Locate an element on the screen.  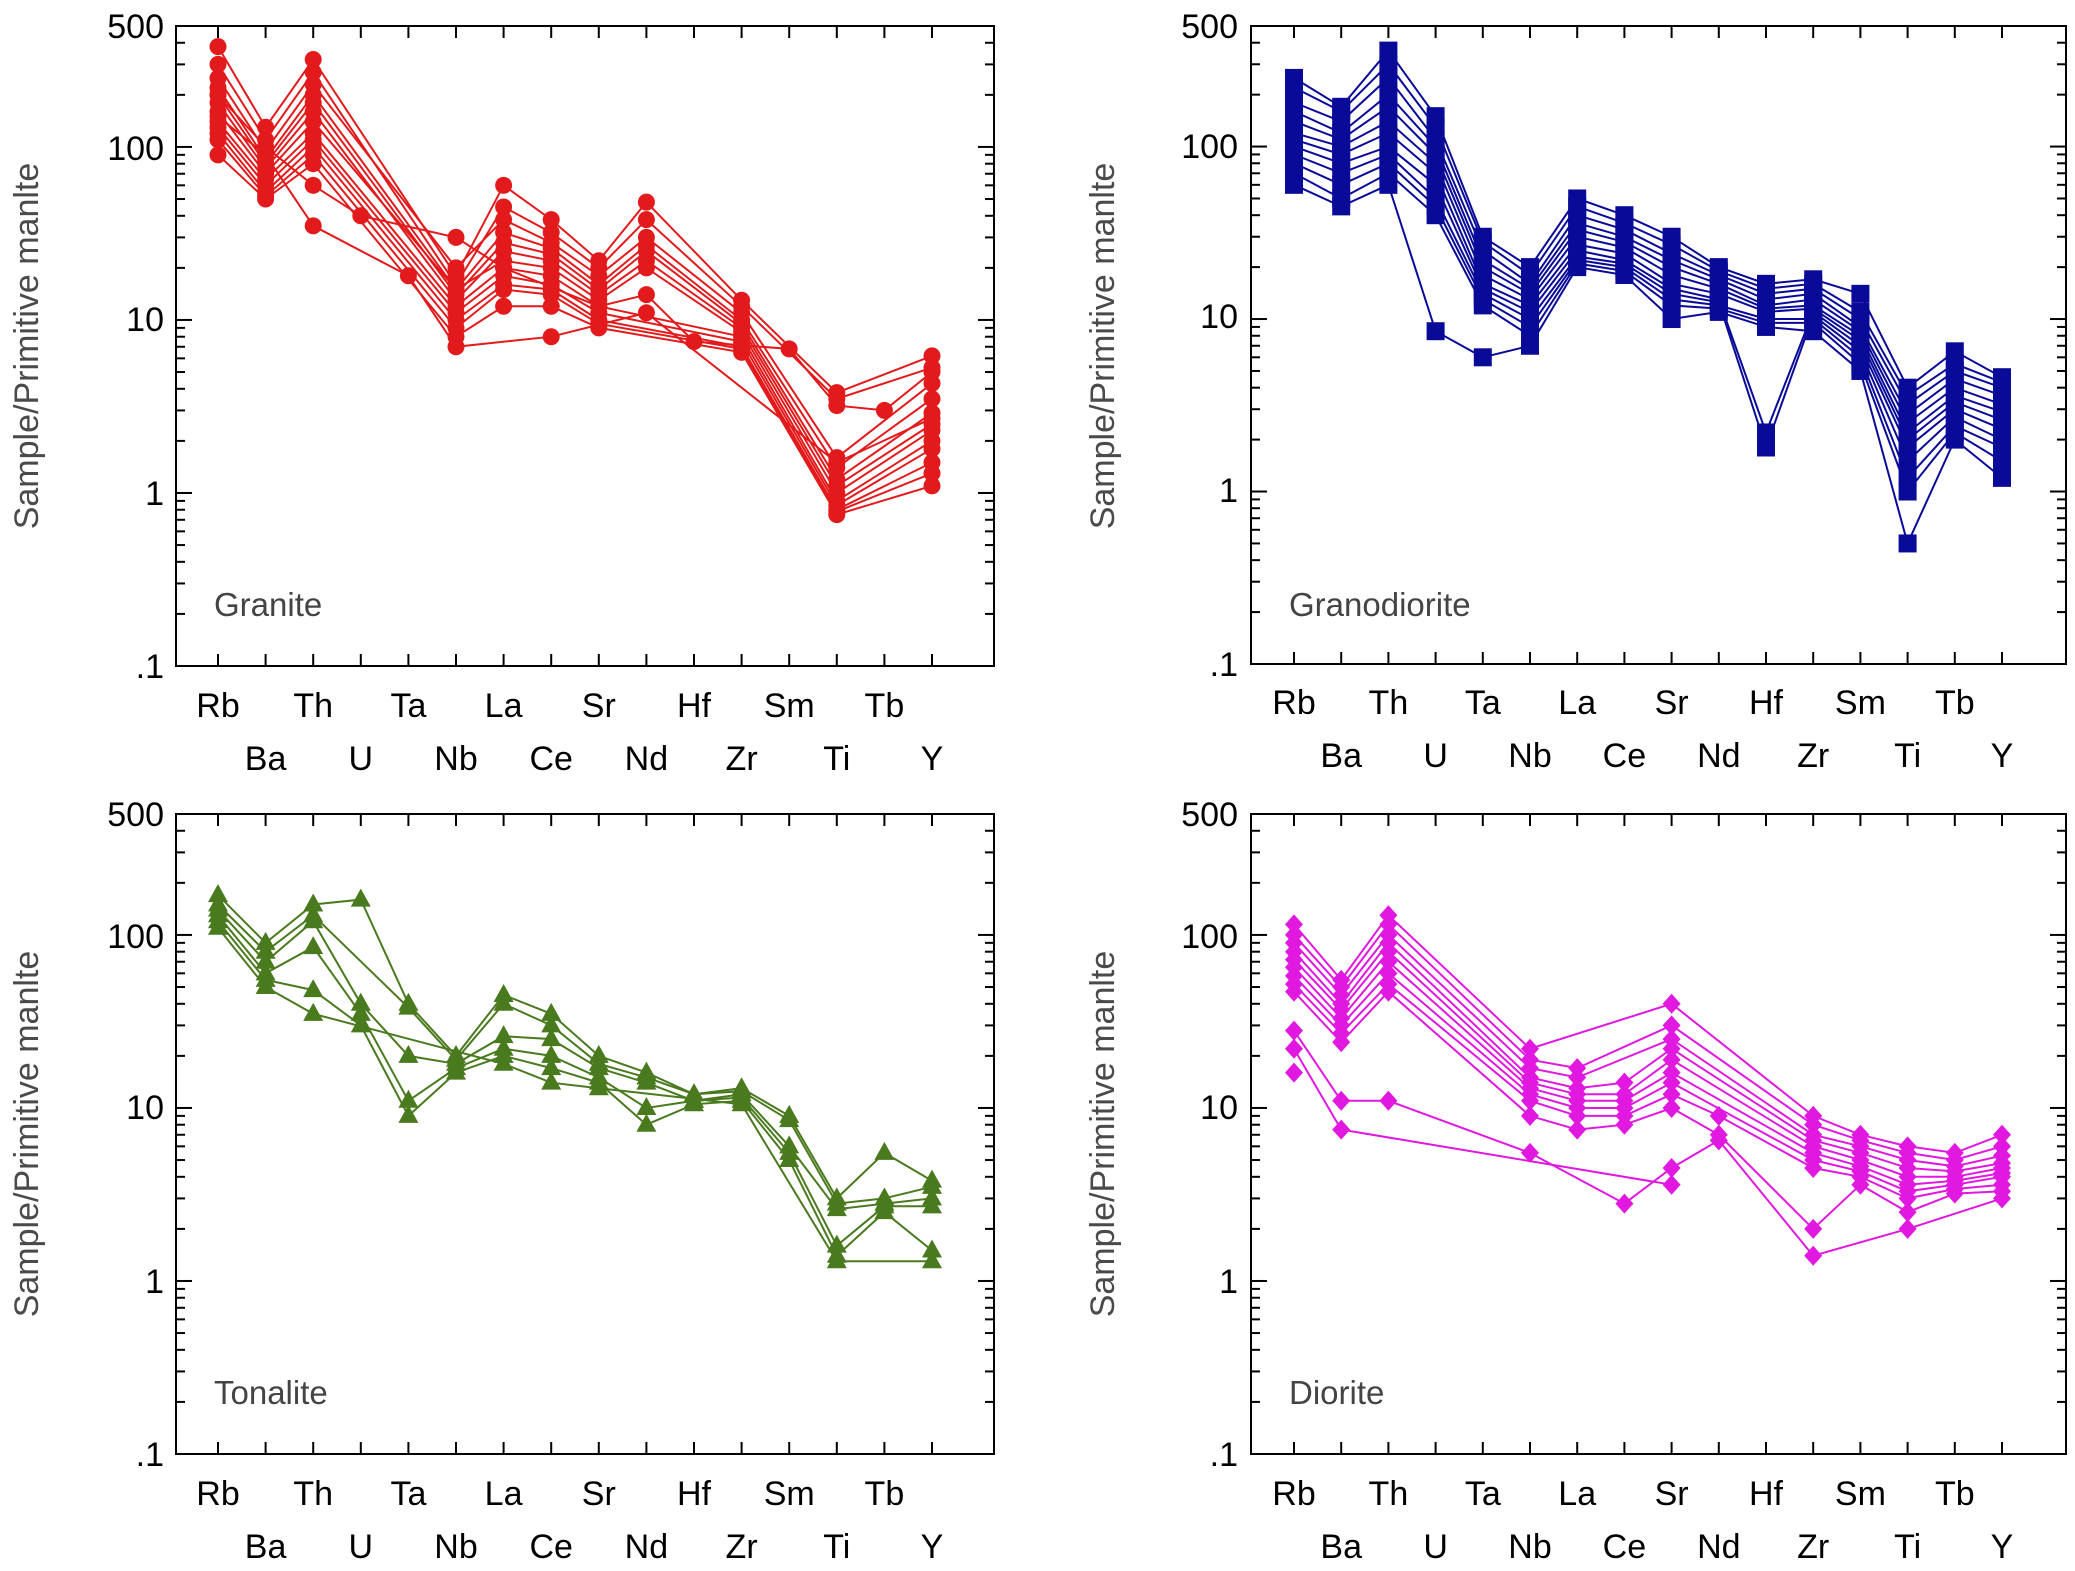
series-line-s4 is located at coordinates (1648, 1057).